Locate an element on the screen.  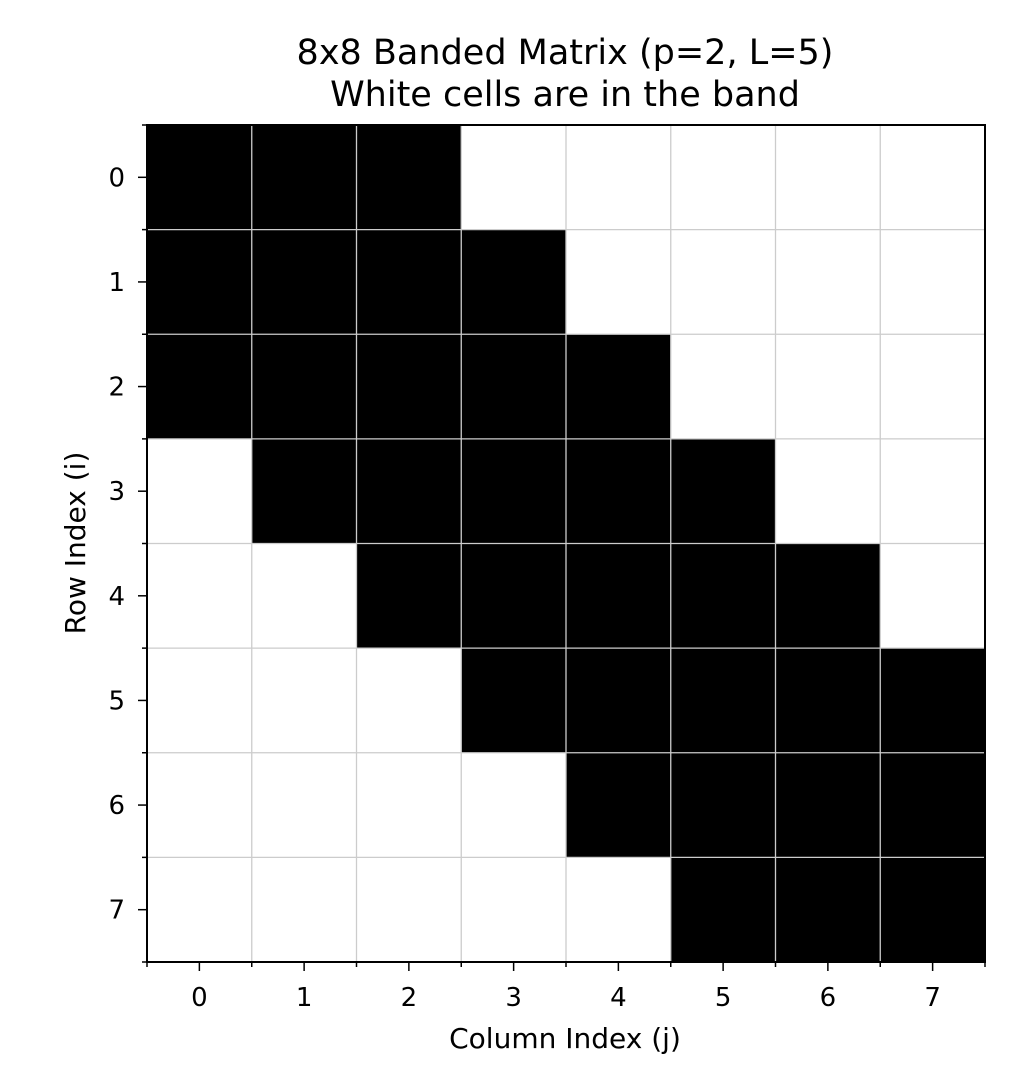
y-tick-label: 3 is located at coordinates (116, 492).